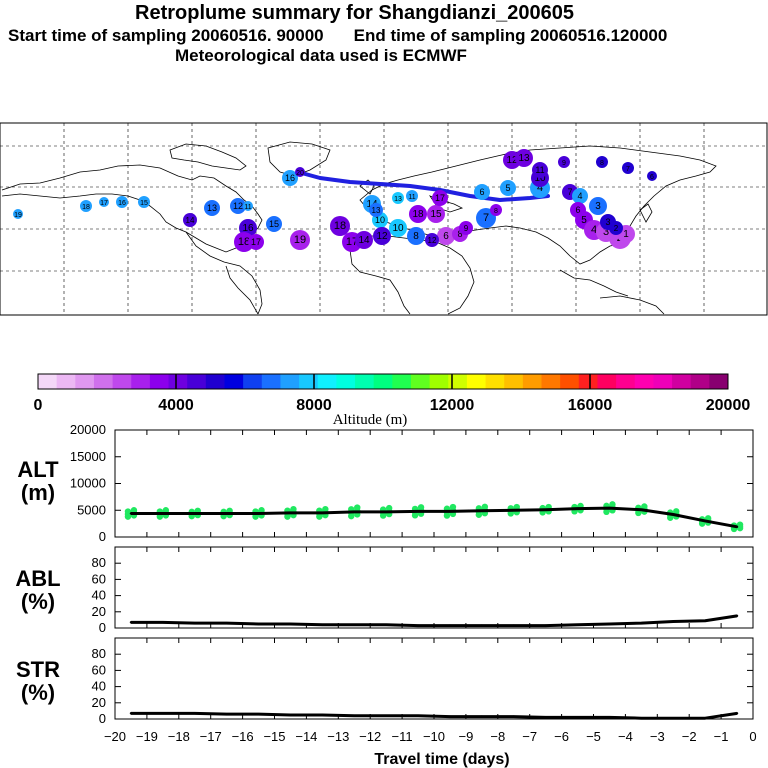 The width and height of the screenshot is (768, 768). What do you see at coordinates (486, 218) in the screenshot?
I see `trajectory-point-label: 7` at bounding box center [486, 218].